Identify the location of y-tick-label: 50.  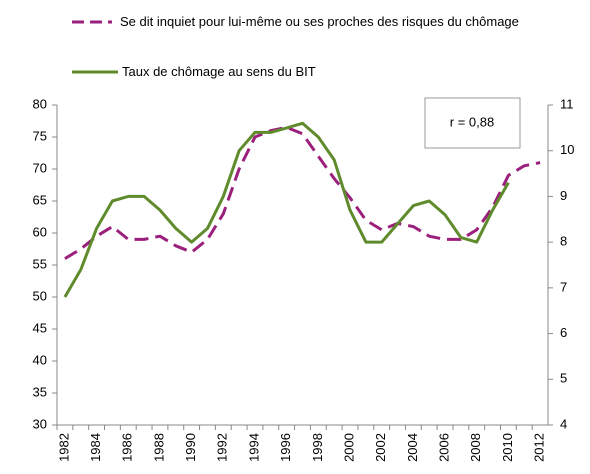
(40, 295).